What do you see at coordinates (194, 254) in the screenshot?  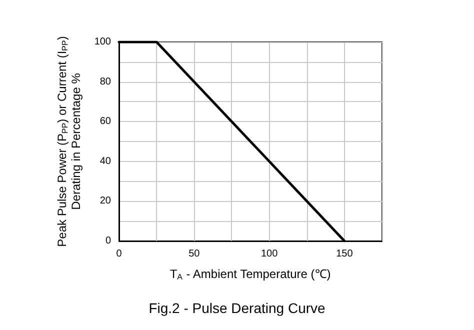 I see `x-tick-label: 50` at bounding box center [194, 254].